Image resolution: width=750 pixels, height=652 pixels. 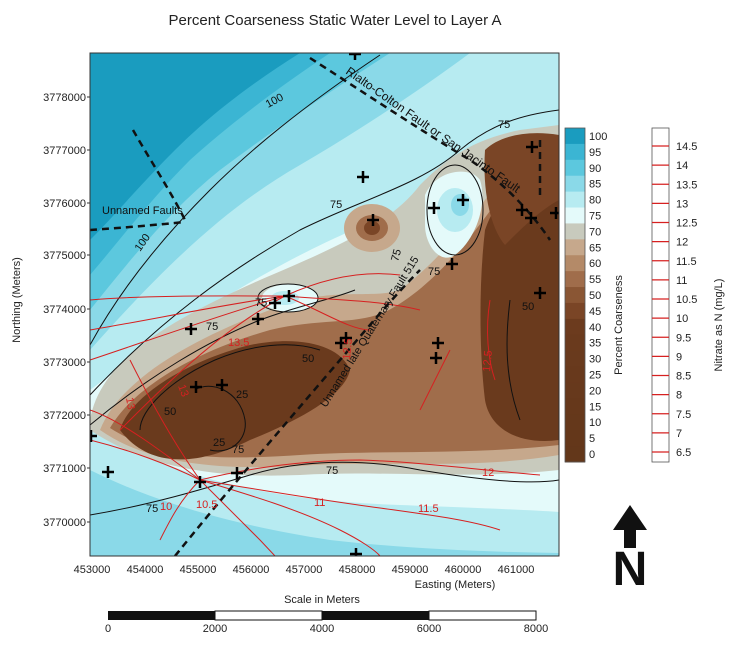 I want to click on y-tick: 3775000, so click(x=64, y=256).